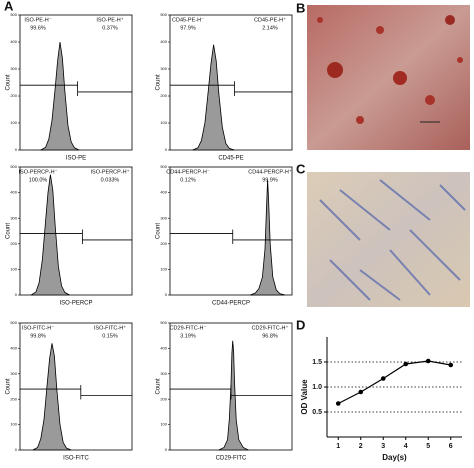  Describe the element at coordinates (394, 457) in the screenshot. I see `x-axis-label: Day(s)` at that location.